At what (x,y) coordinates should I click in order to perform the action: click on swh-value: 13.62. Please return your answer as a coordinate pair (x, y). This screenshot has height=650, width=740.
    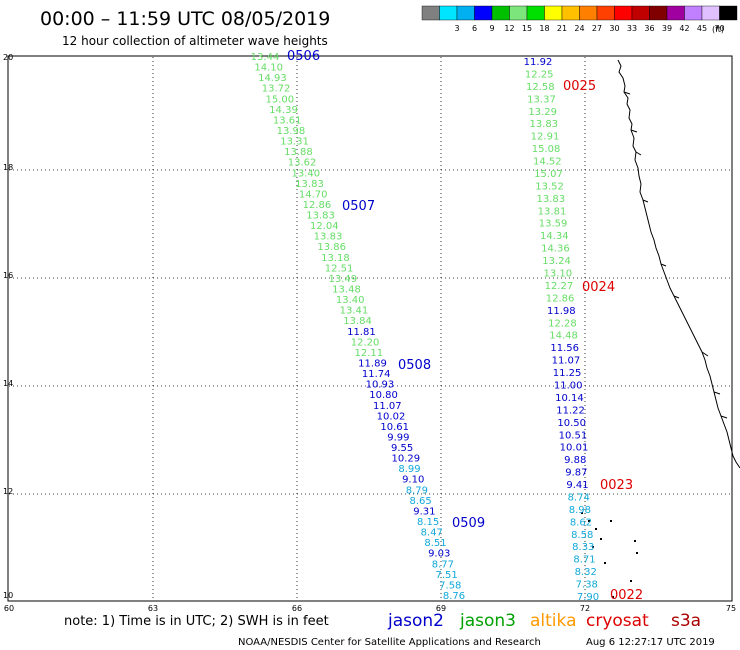
    Looking at the image, I should click on (302, 163).